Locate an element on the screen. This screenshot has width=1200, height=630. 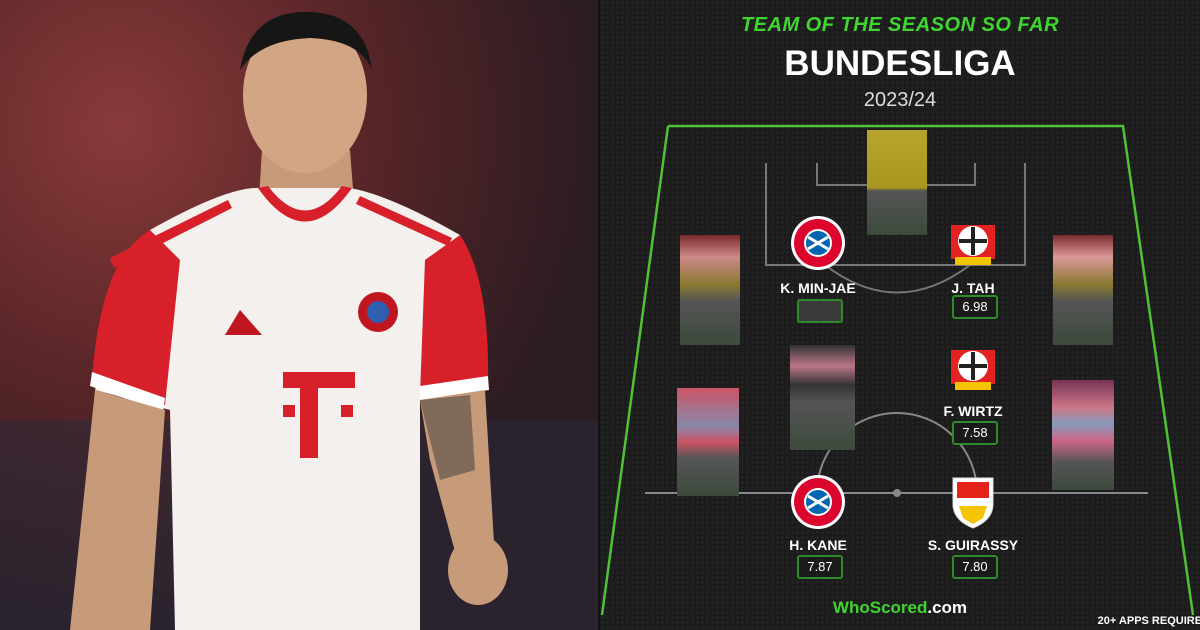
whoscored-logo: WhoScored.com is located at coordinates (900, 608).